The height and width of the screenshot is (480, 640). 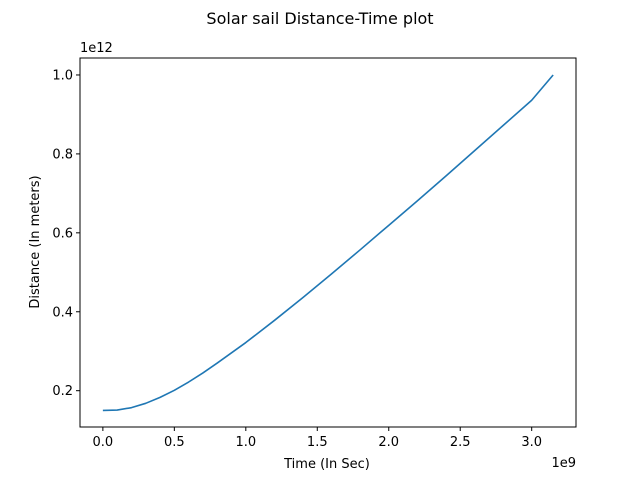 I want to click on x-tick-label: 2.0, so click(x=388, y=442).